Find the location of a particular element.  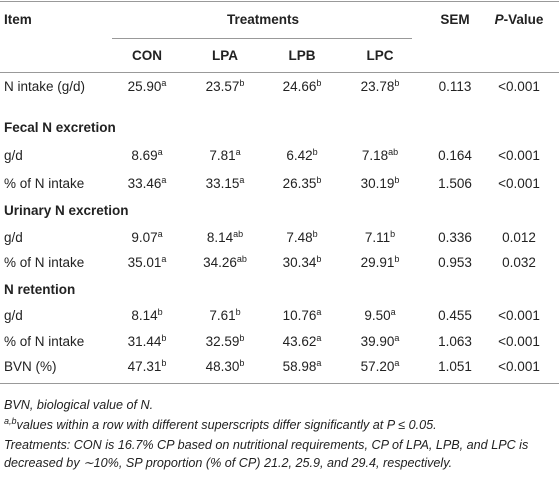

sem-value: 0.953 is located at coordinates (455, 262).